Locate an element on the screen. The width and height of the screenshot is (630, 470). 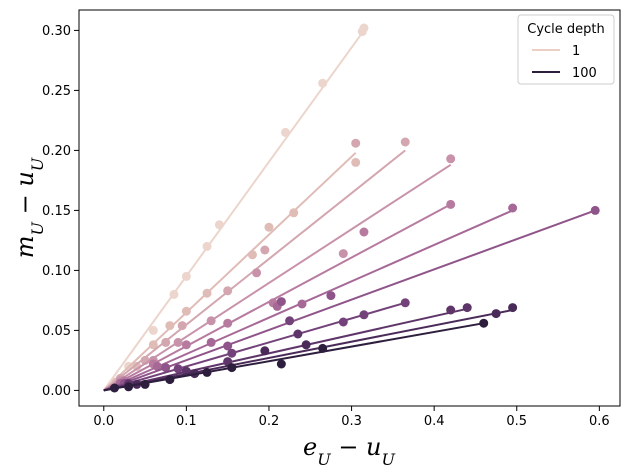
series-9-fit-line is located at coordinates (285, 349).